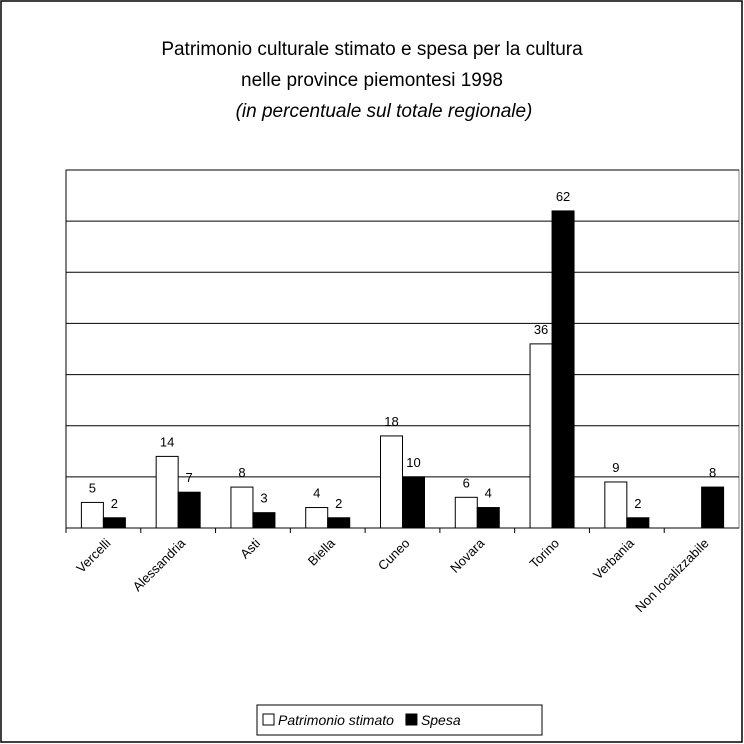 The width and height of the screenshot is (744, 744). What do you see at coordinates (92, 487) in the screenshot?
I see `value-label: 5` at bounding box center [92, 487].